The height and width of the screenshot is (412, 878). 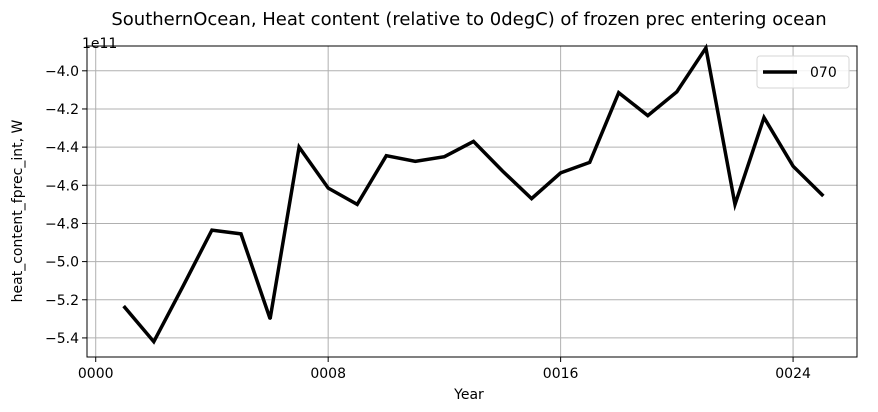 What do you see at coordinates (62, 148) in the screenshot?
I see `y-tick-label: −4.4` at bounding box center [62, 148].